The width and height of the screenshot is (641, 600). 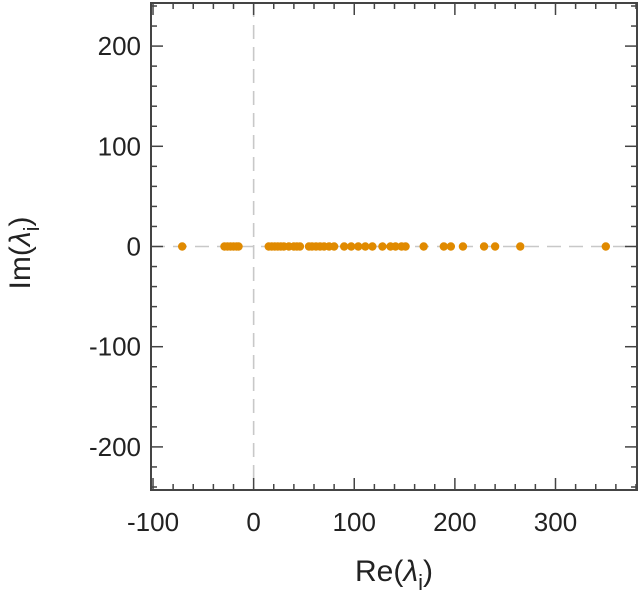 What do you see at coordinates (20, 267) in the screenshot?
I see `y-axis-title-prefix: Im(` at bounding box center [20, 267].